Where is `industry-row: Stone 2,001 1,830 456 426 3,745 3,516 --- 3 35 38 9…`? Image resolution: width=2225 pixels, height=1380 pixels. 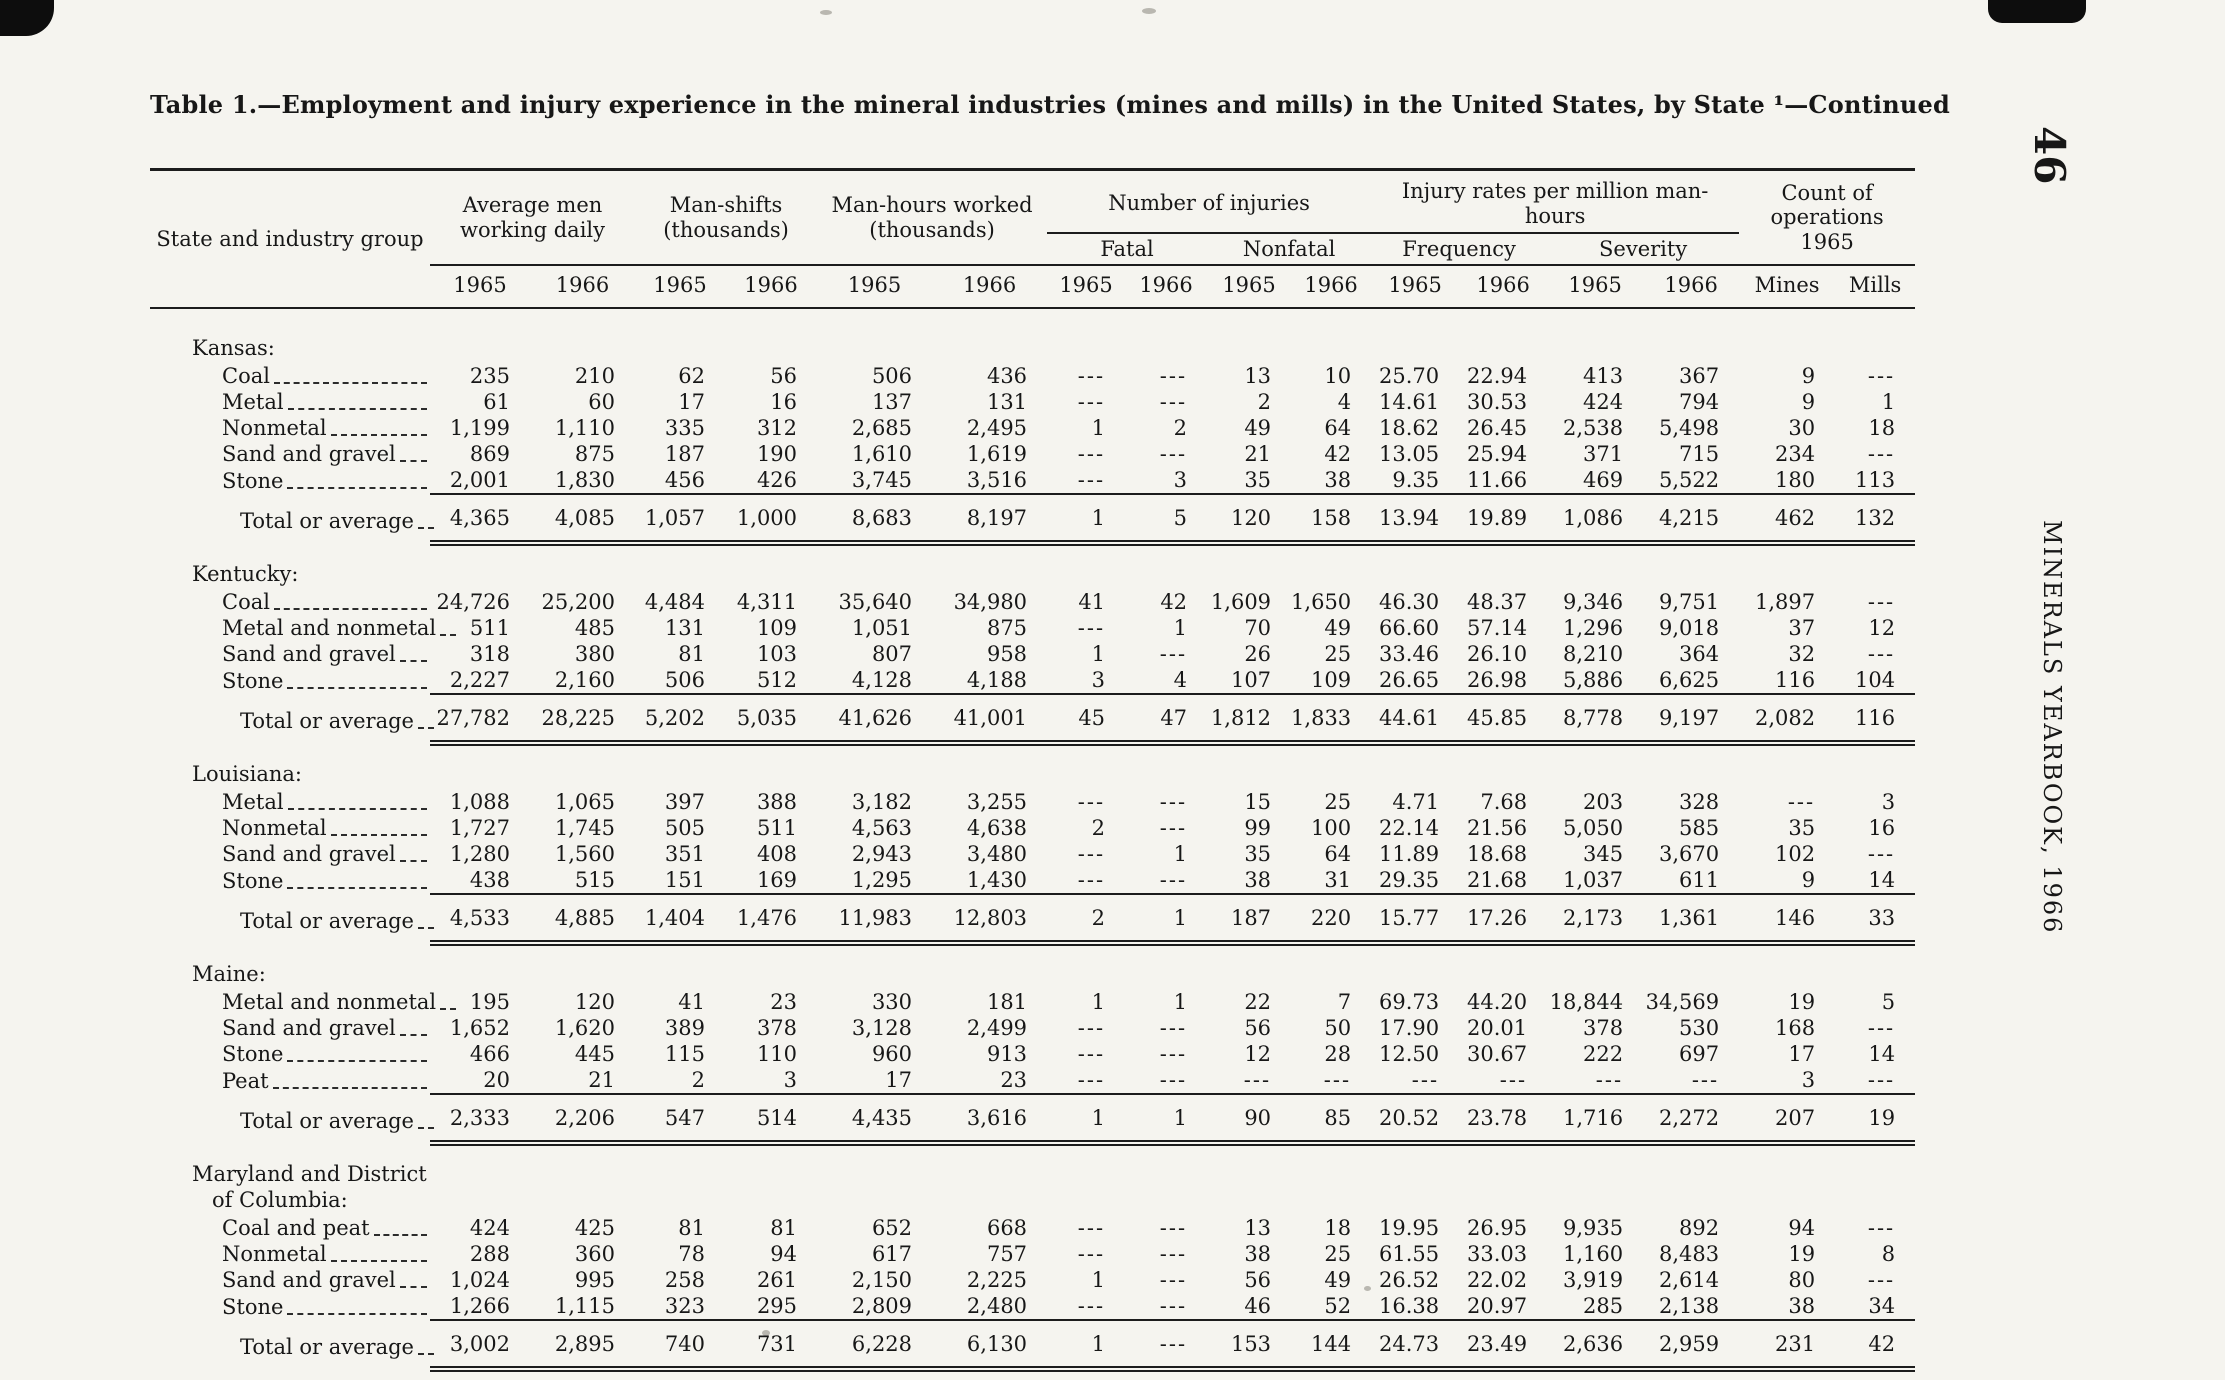 industry-row: Stone 2,001 1,830 456 426 3,745 3,516 --- 3 35 38 9… is located at coordinates (1032, 480).